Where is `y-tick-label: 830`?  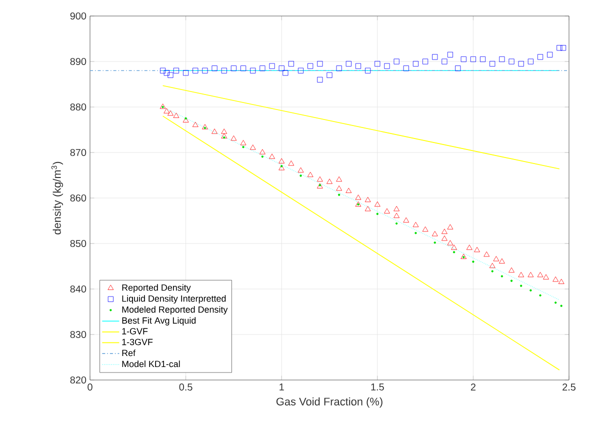
y-tick-label: 830 is located at coordinates (78, 334).